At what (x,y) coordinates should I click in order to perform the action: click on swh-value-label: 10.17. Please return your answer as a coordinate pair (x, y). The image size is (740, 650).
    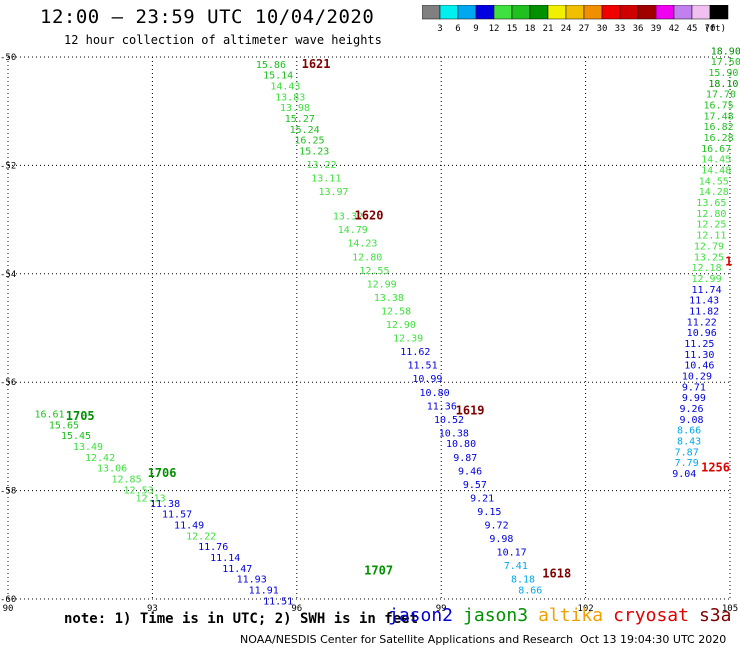
    Looking at the image, I should click on (512, 553).